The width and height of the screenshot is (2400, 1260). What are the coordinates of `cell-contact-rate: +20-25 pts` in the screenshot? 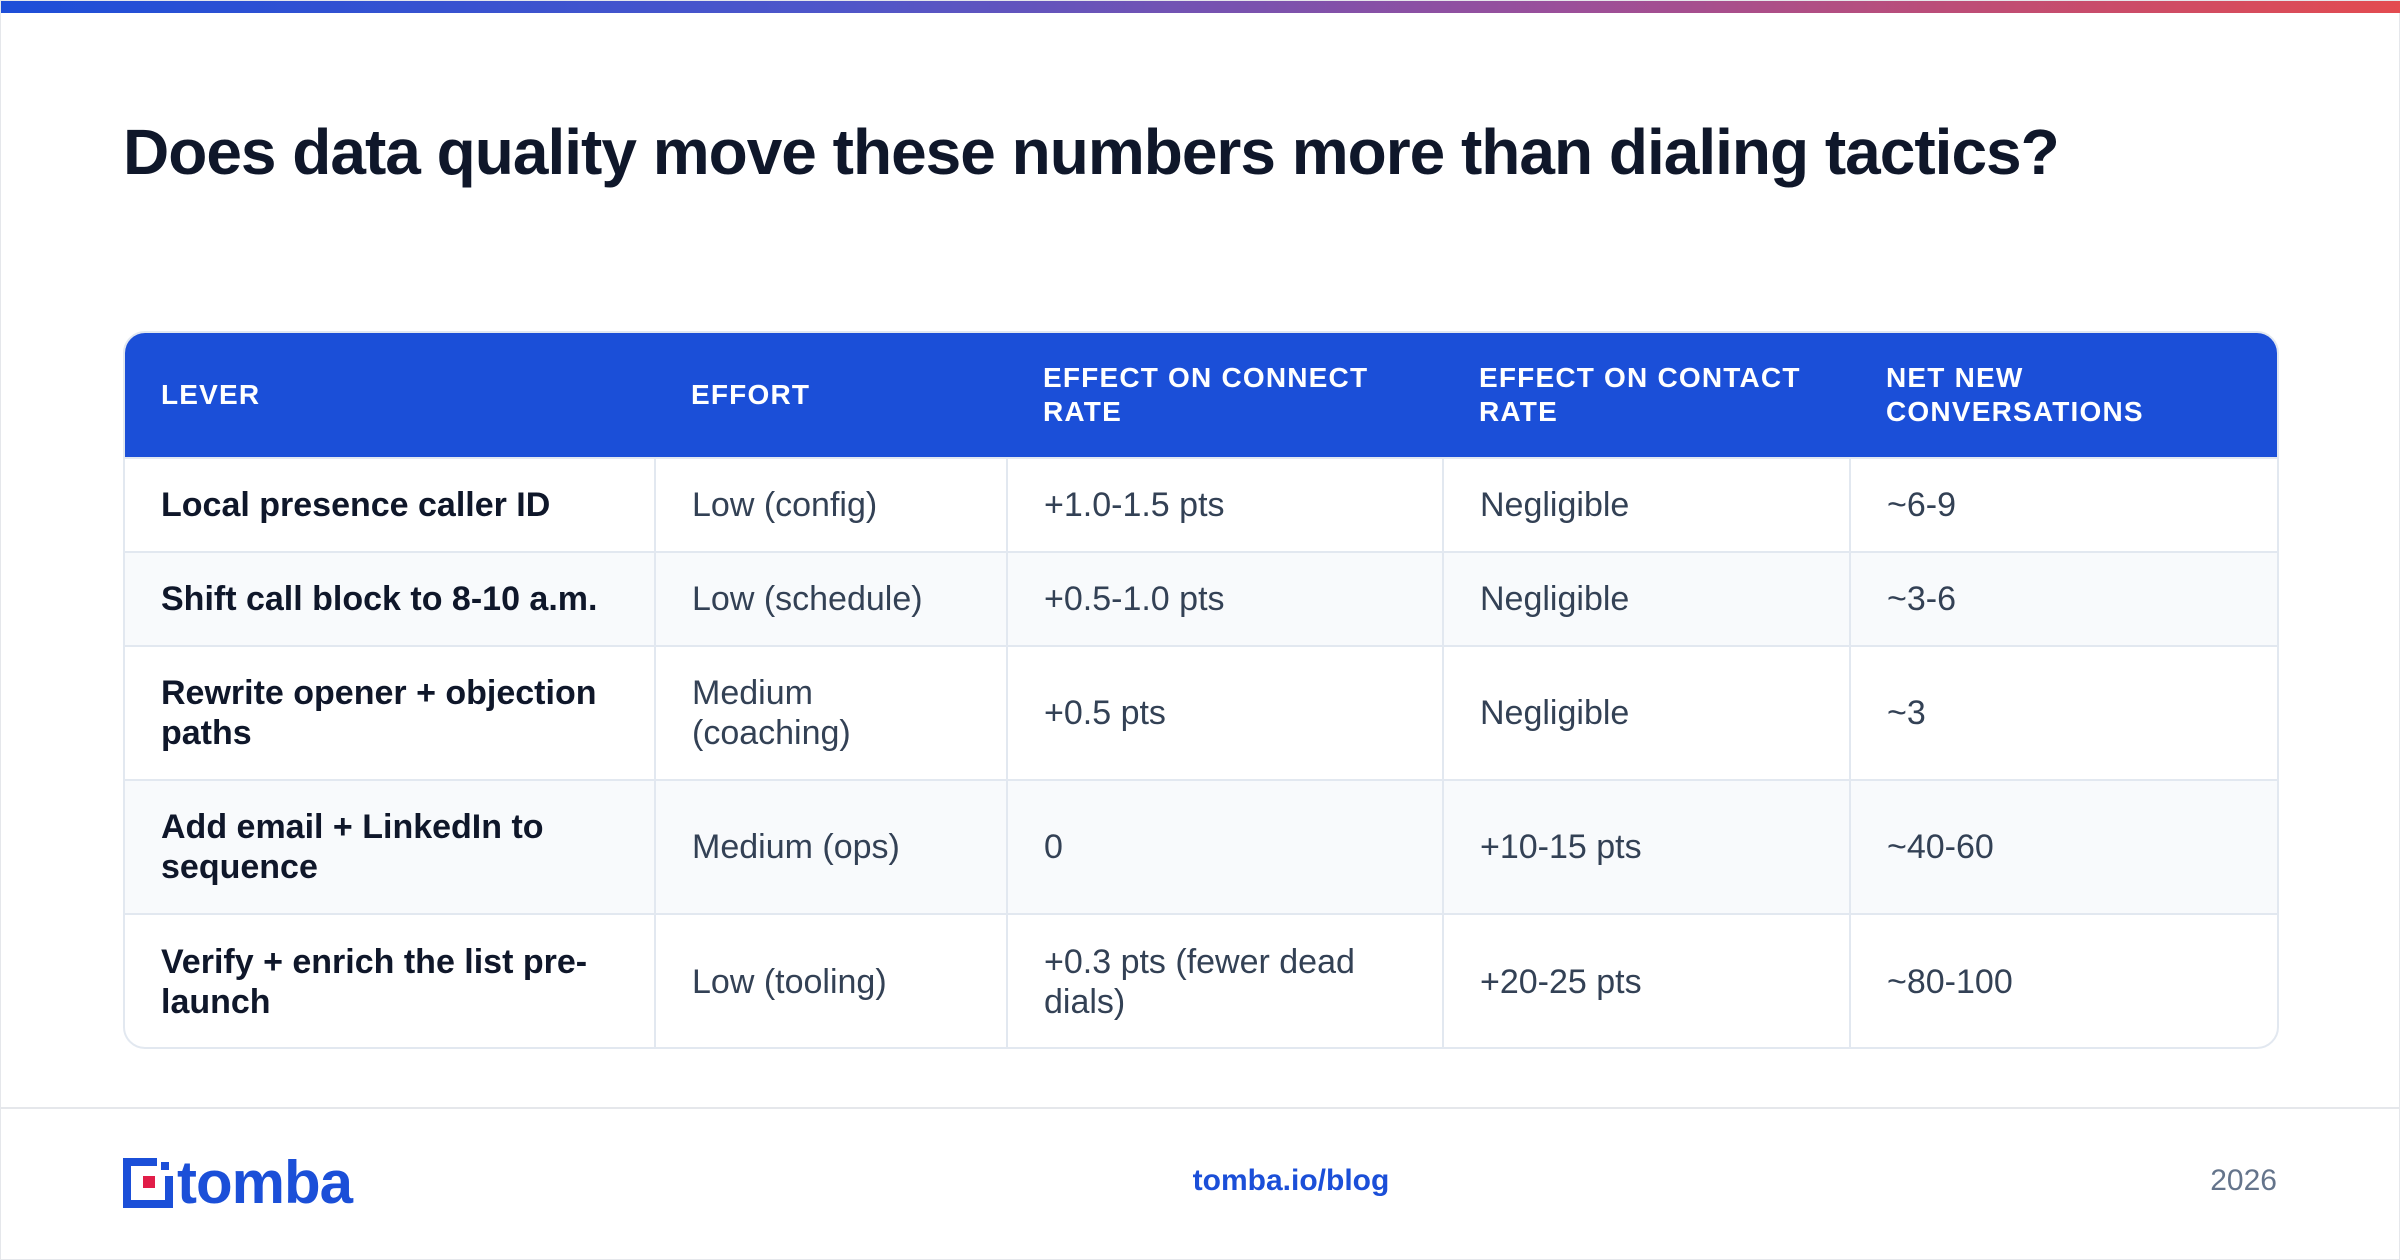 It's located at (1646, 980).